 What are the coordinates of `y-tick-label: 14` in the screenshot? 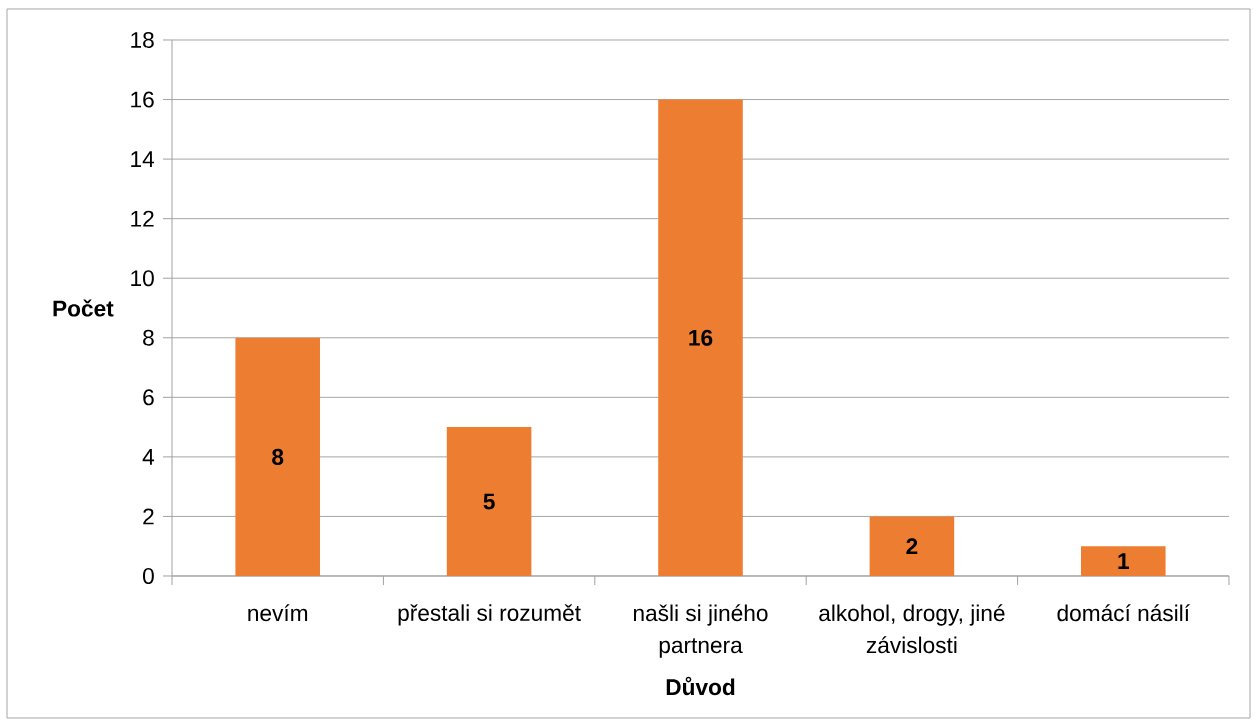 It's located at (143, 159).